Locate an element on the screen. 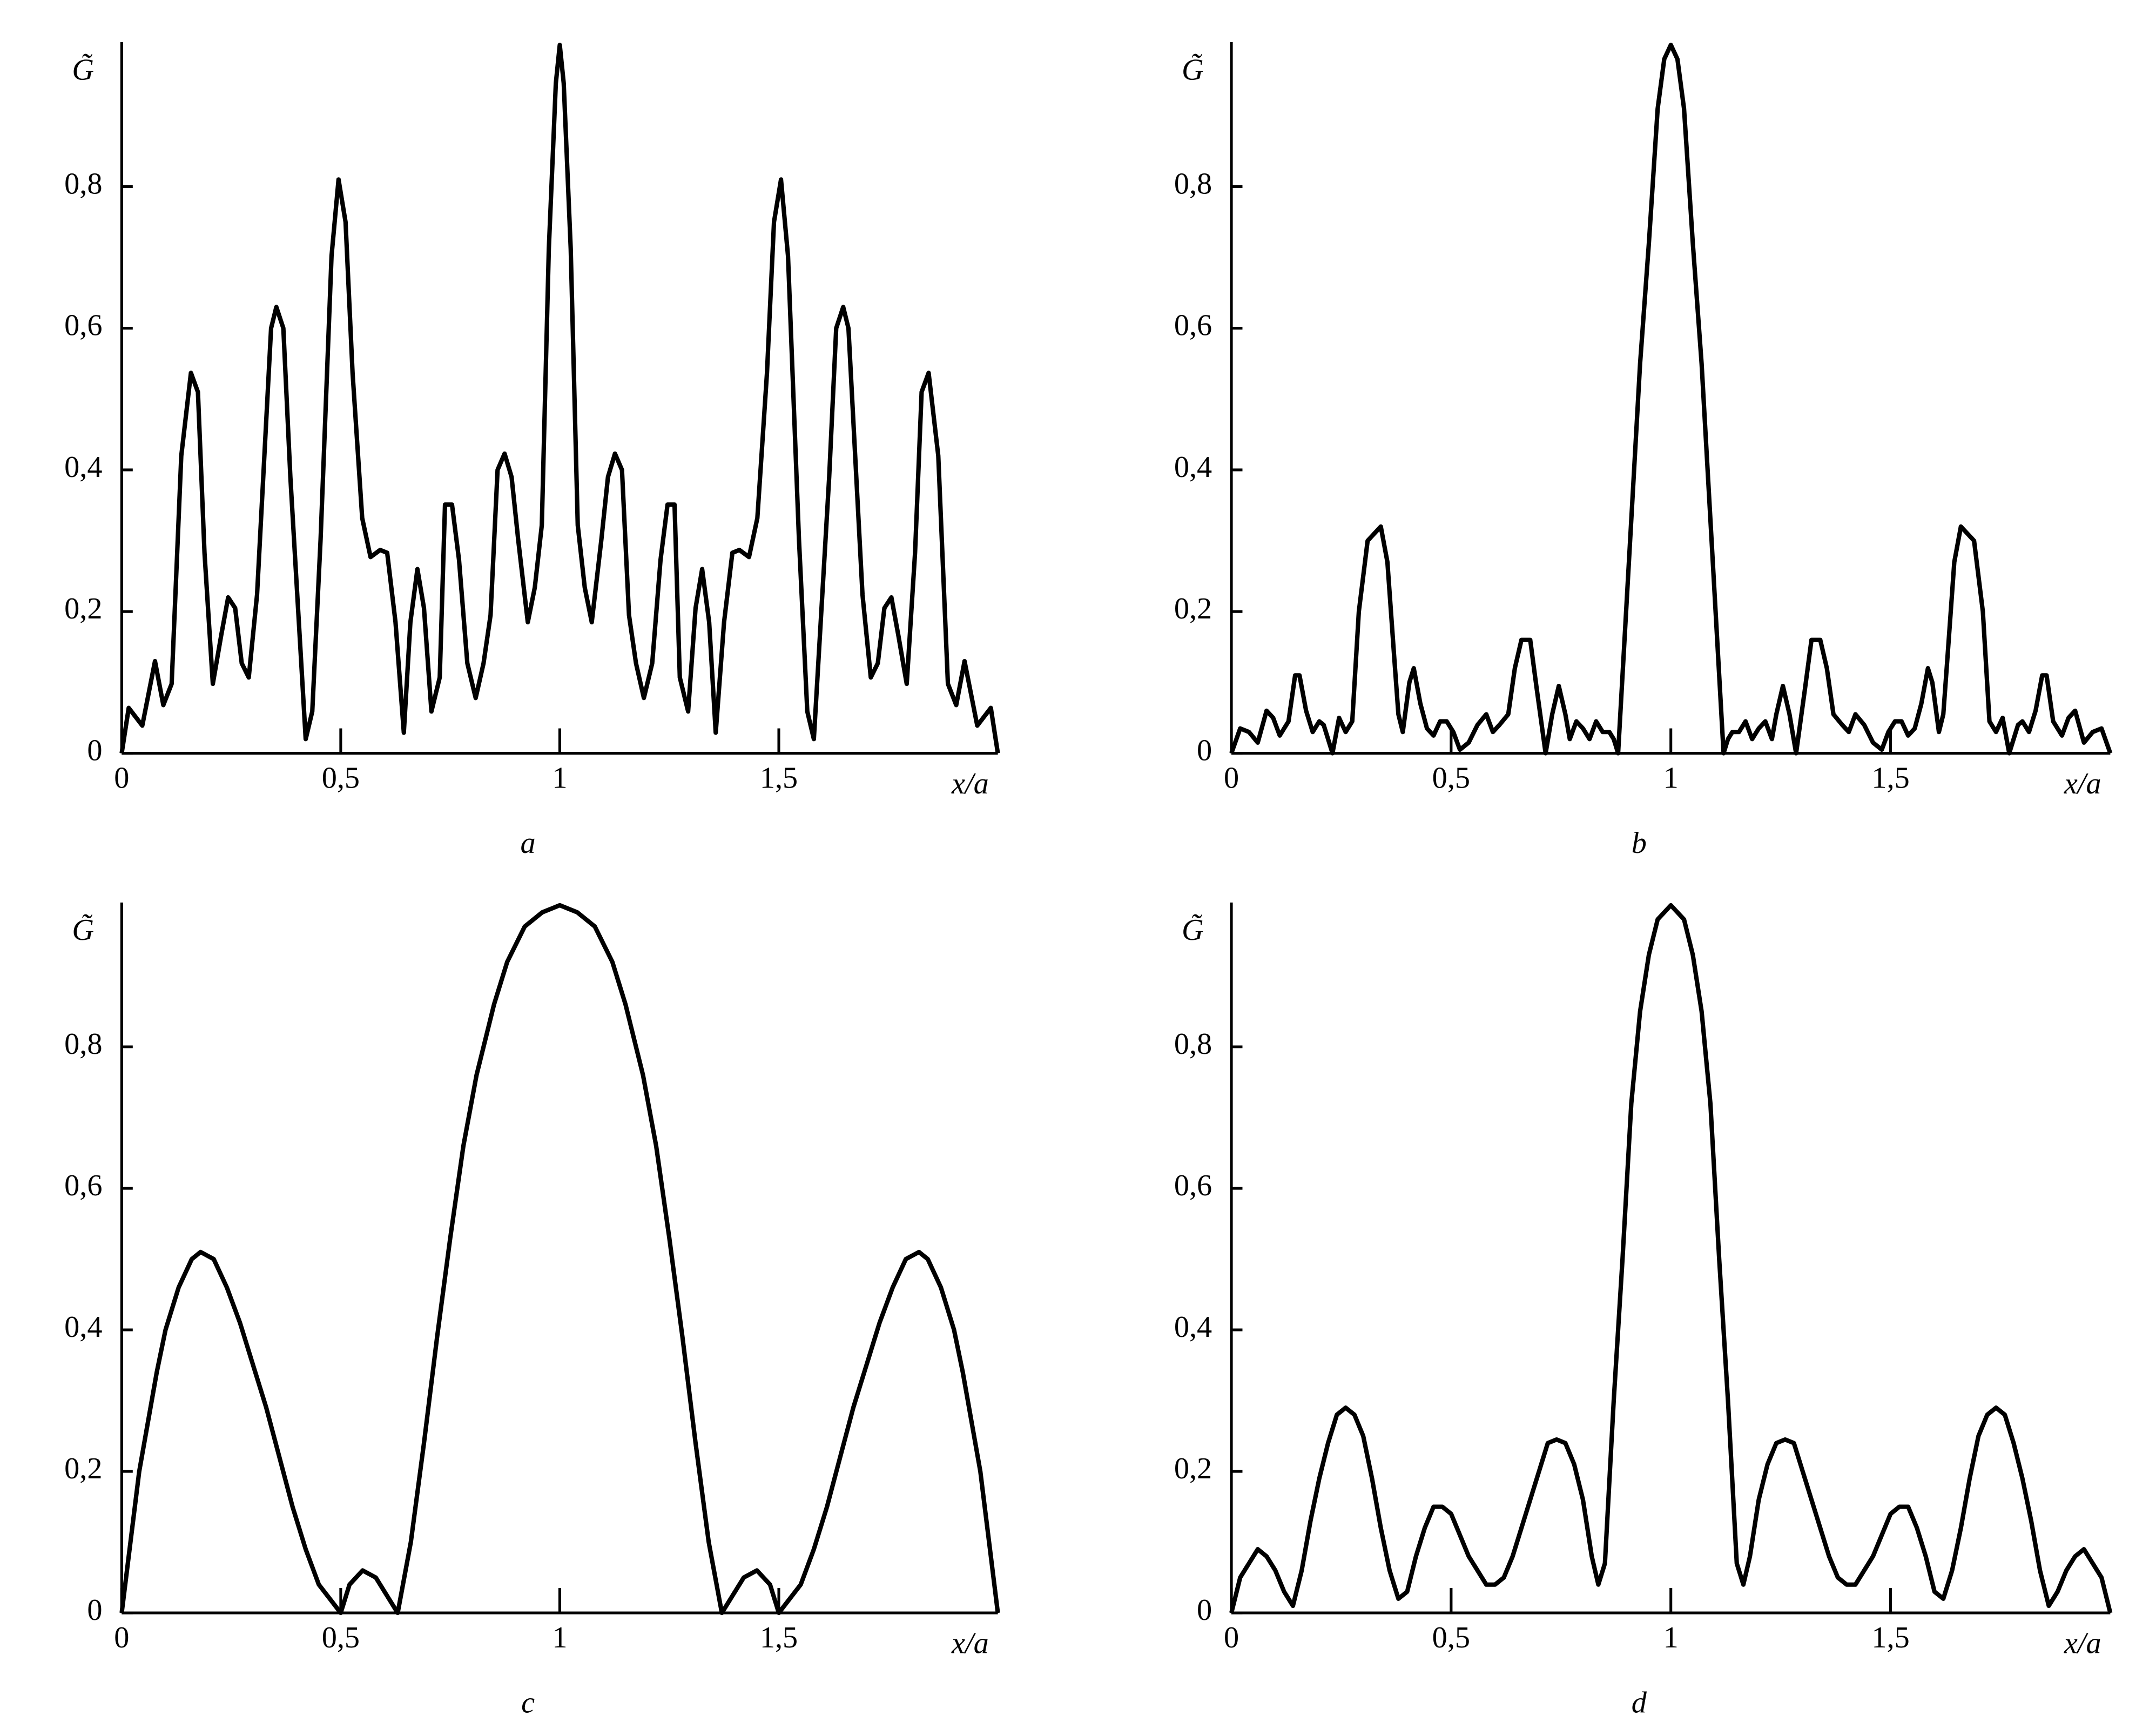 Image resolution: width=2156 pixels, height=1729 pixels. panel-label: a is located at coordinates (528, 843).